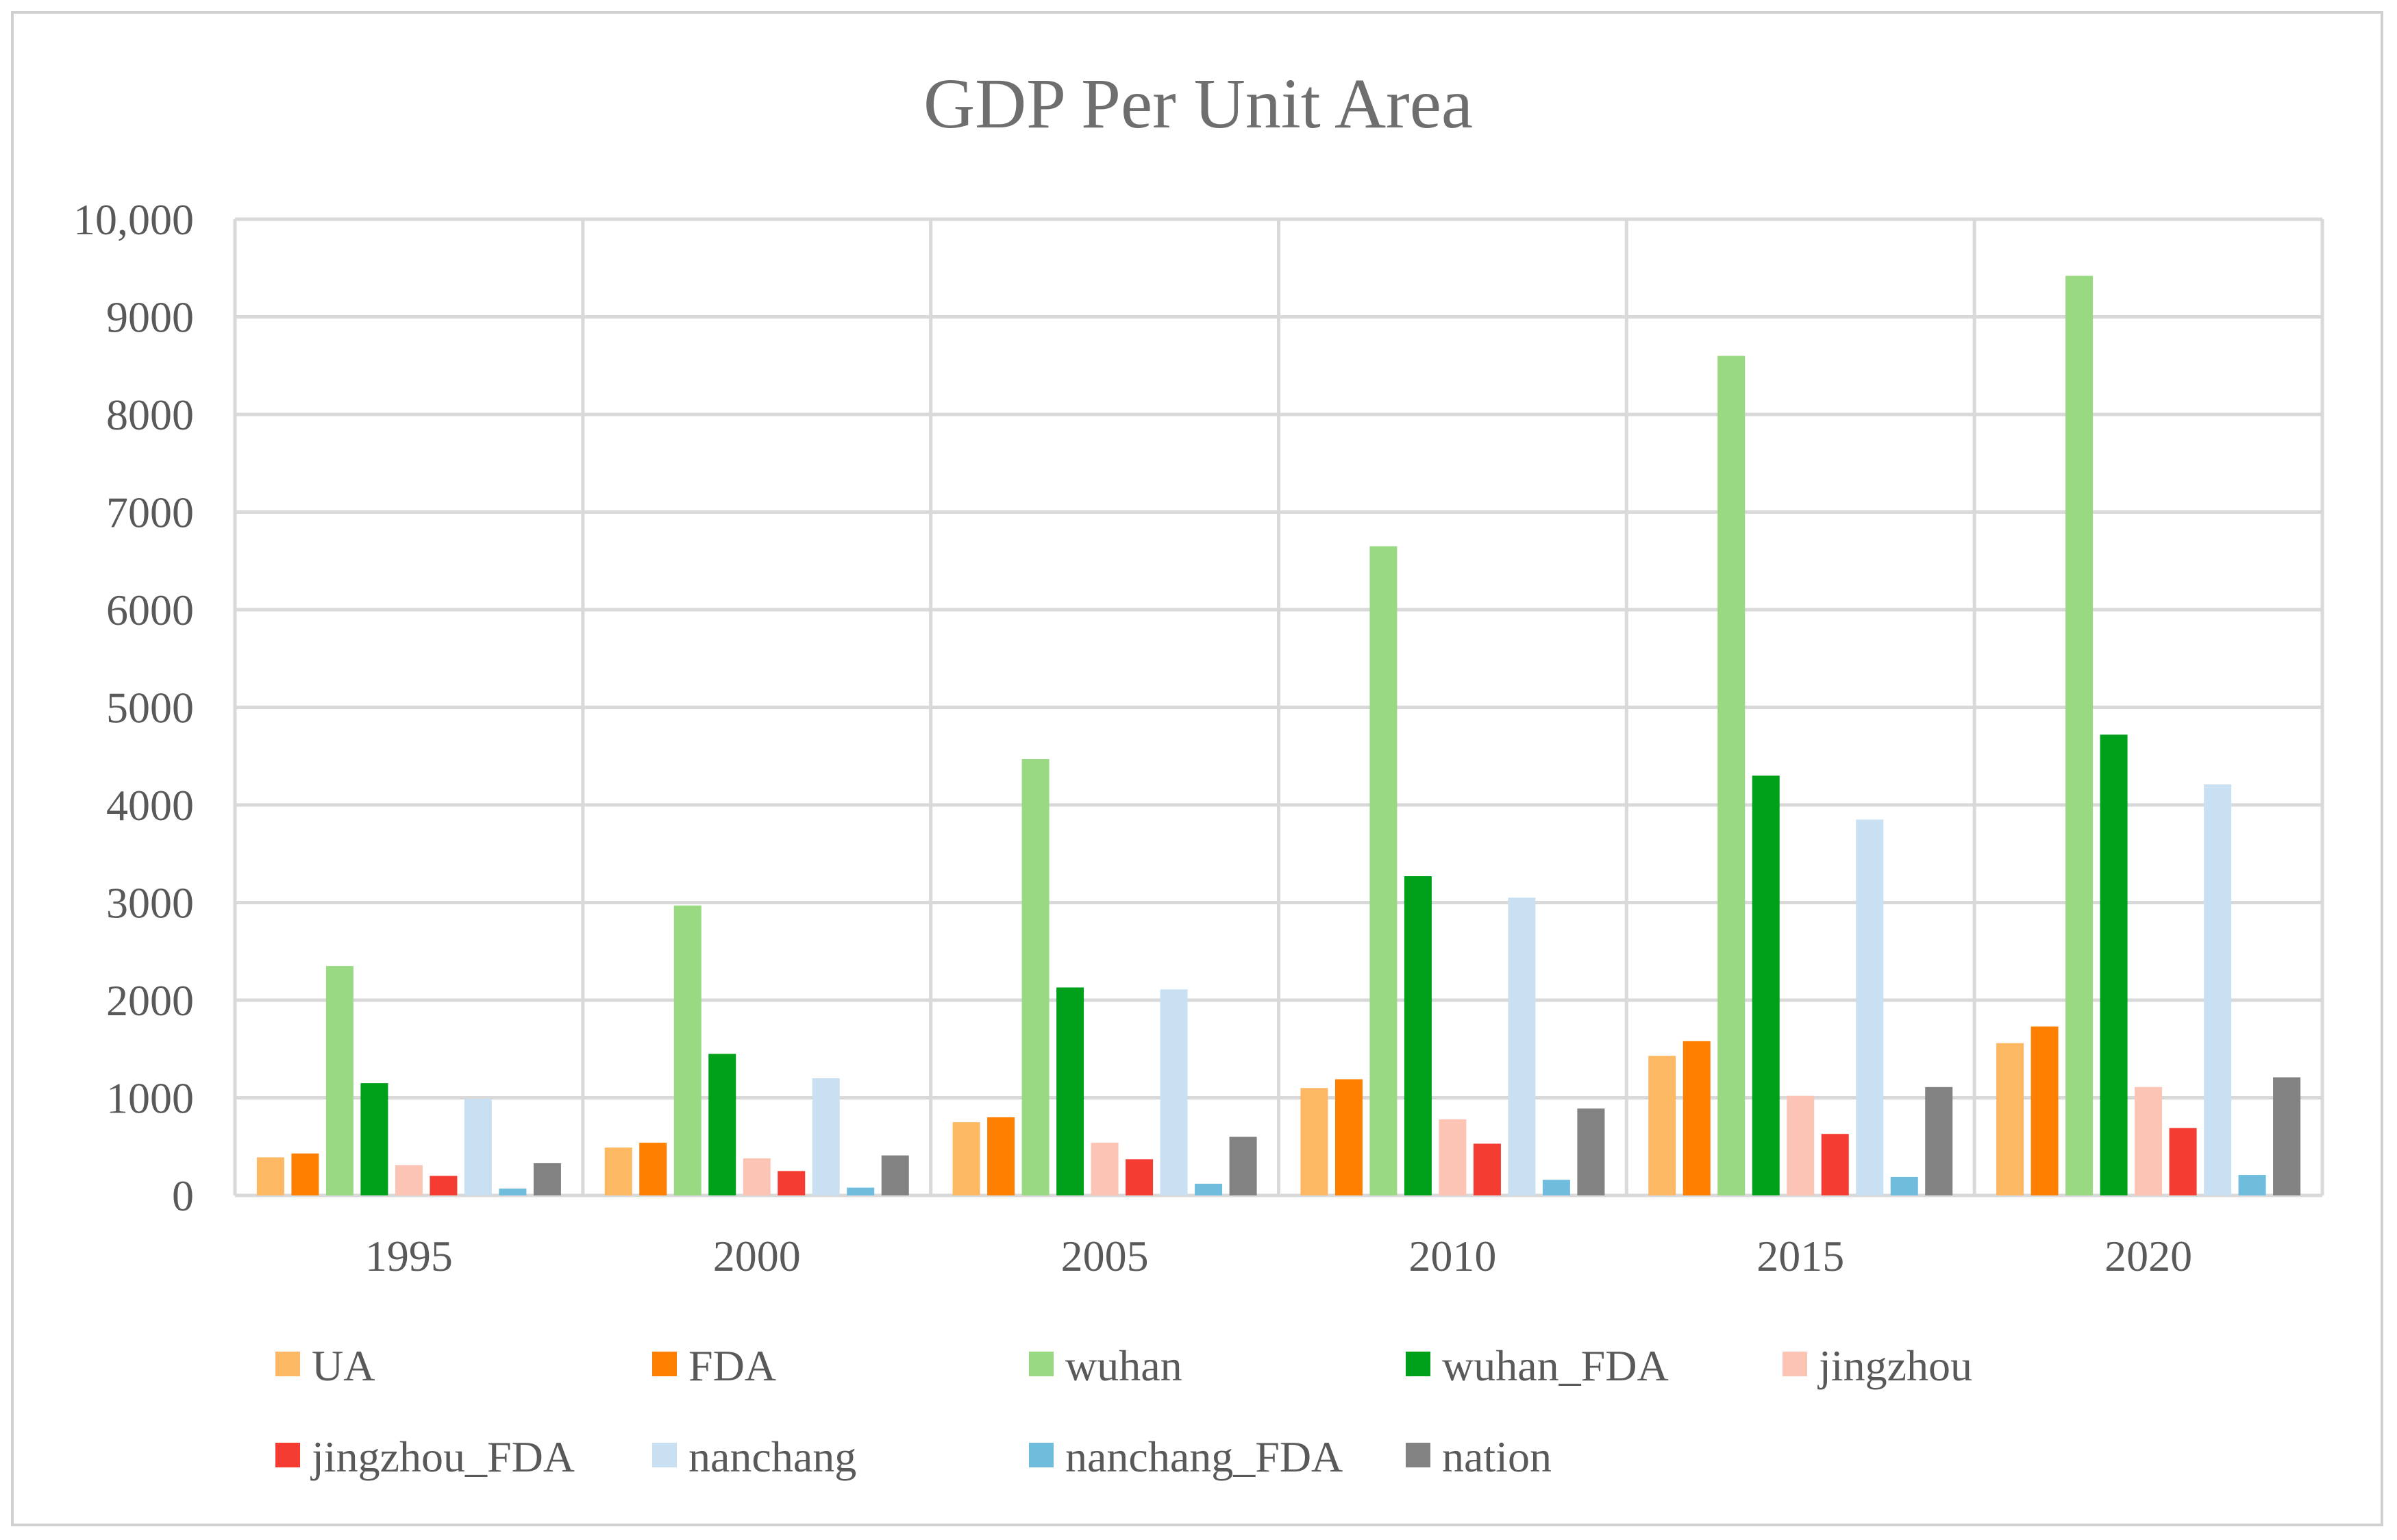 The image size is (2397, 1540). Describe the element at coordinates (687, 1050) in the screenshot. I see `bar-wuhan-2000` at that location.